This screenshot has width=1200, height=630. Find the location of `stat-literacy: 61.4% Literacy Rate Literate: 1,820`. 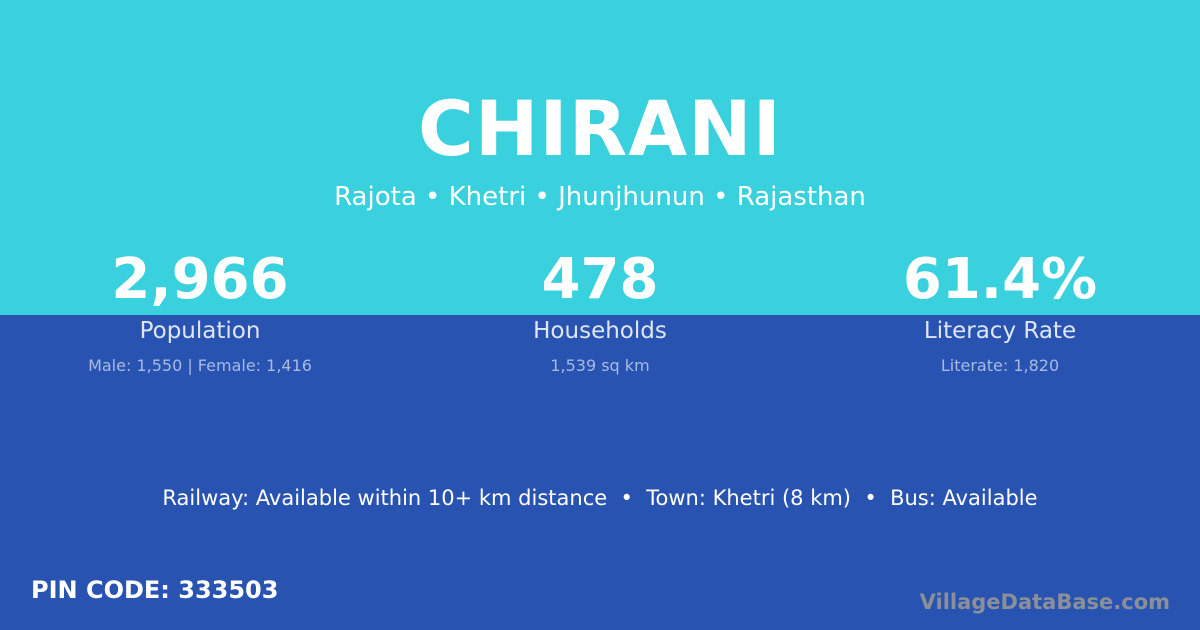

stat-literacy: 61.4% Literacy Rate Literate: 1,820 is located at coordinates (1000, 311).